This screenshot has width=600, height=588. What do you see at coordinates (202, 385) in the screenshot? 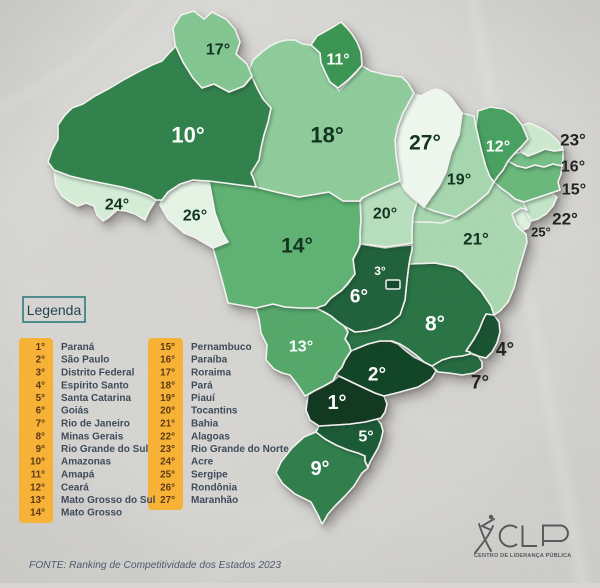
I see `svg-text: Pará` at bounding box center [202, 385].